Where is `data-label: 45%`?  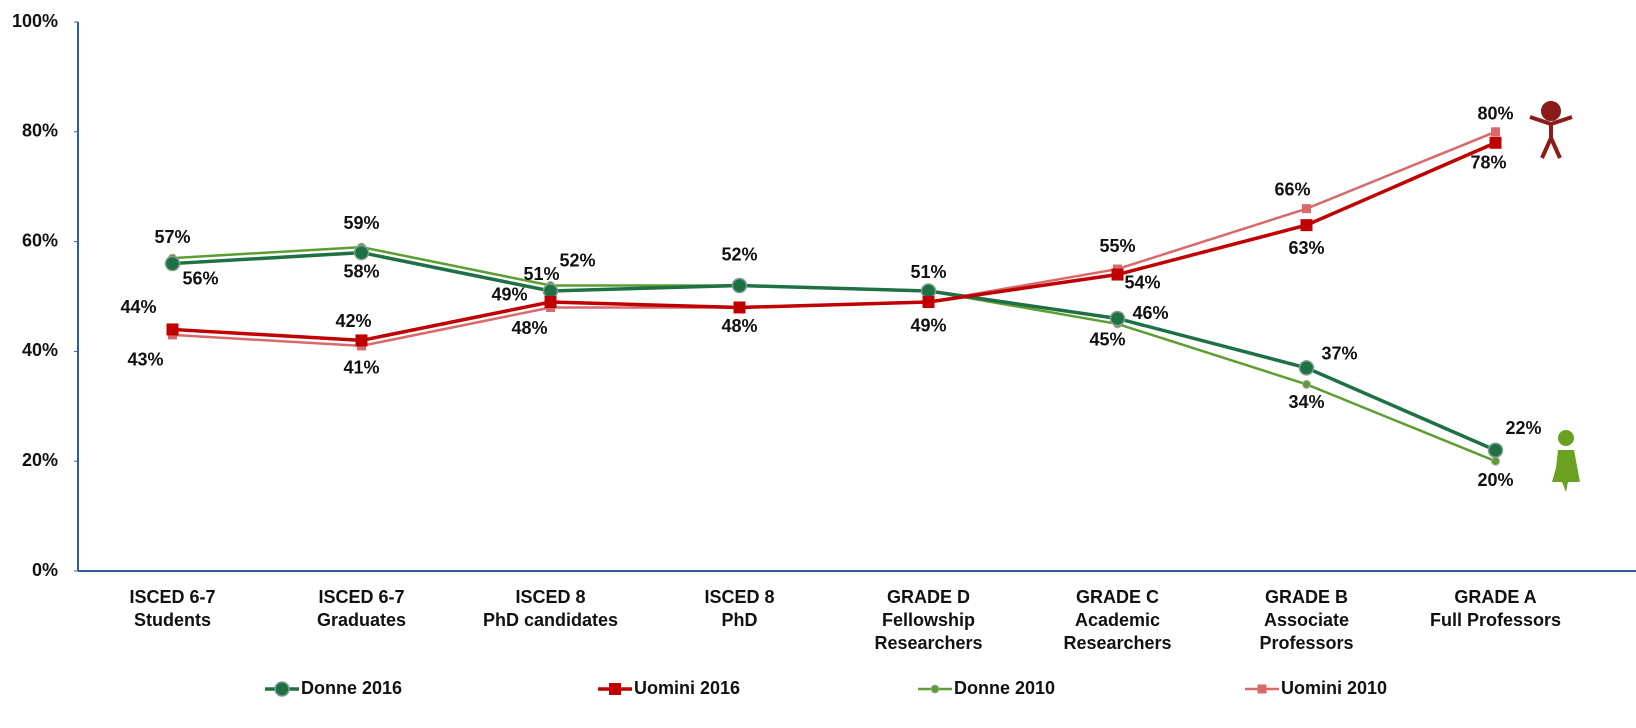 data-label: 45% is located at coordinates (1107, 340).